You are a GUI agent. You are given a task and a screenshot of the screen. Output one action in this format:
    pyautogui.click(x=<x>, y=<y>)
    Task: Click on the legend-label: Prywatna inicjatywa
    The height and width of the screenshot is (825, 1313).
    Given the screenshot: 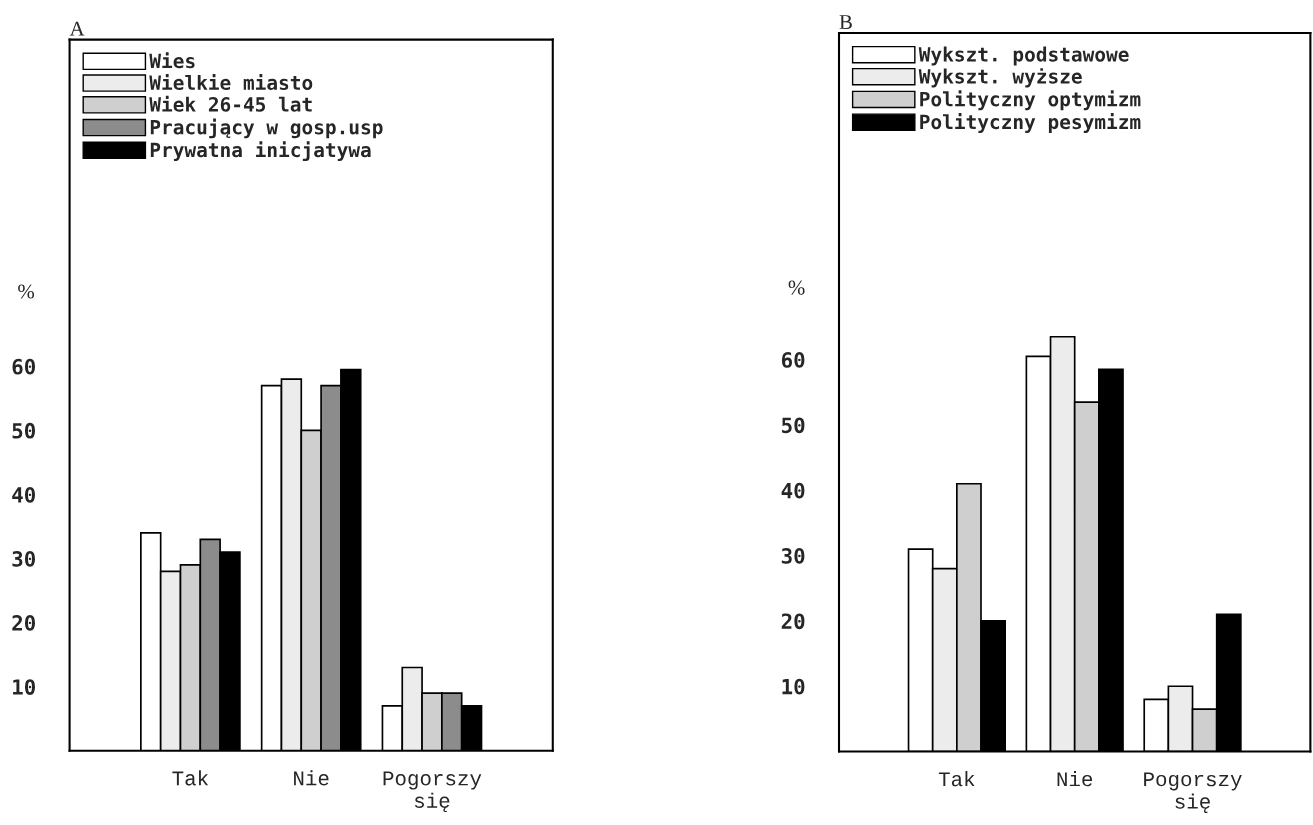 What is the action you would take?
    pyautogui.click(x=260, y=151)
    